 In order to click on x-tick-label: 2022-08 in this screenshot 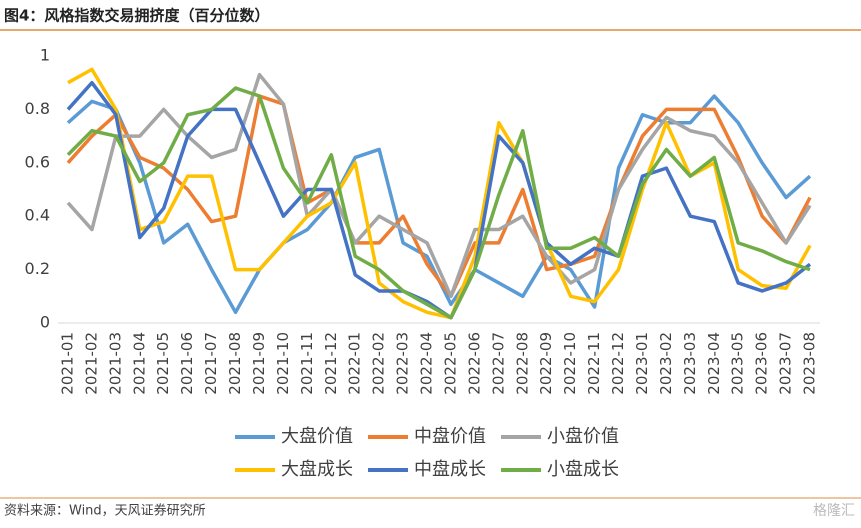, I will do `click(522, 363)`.